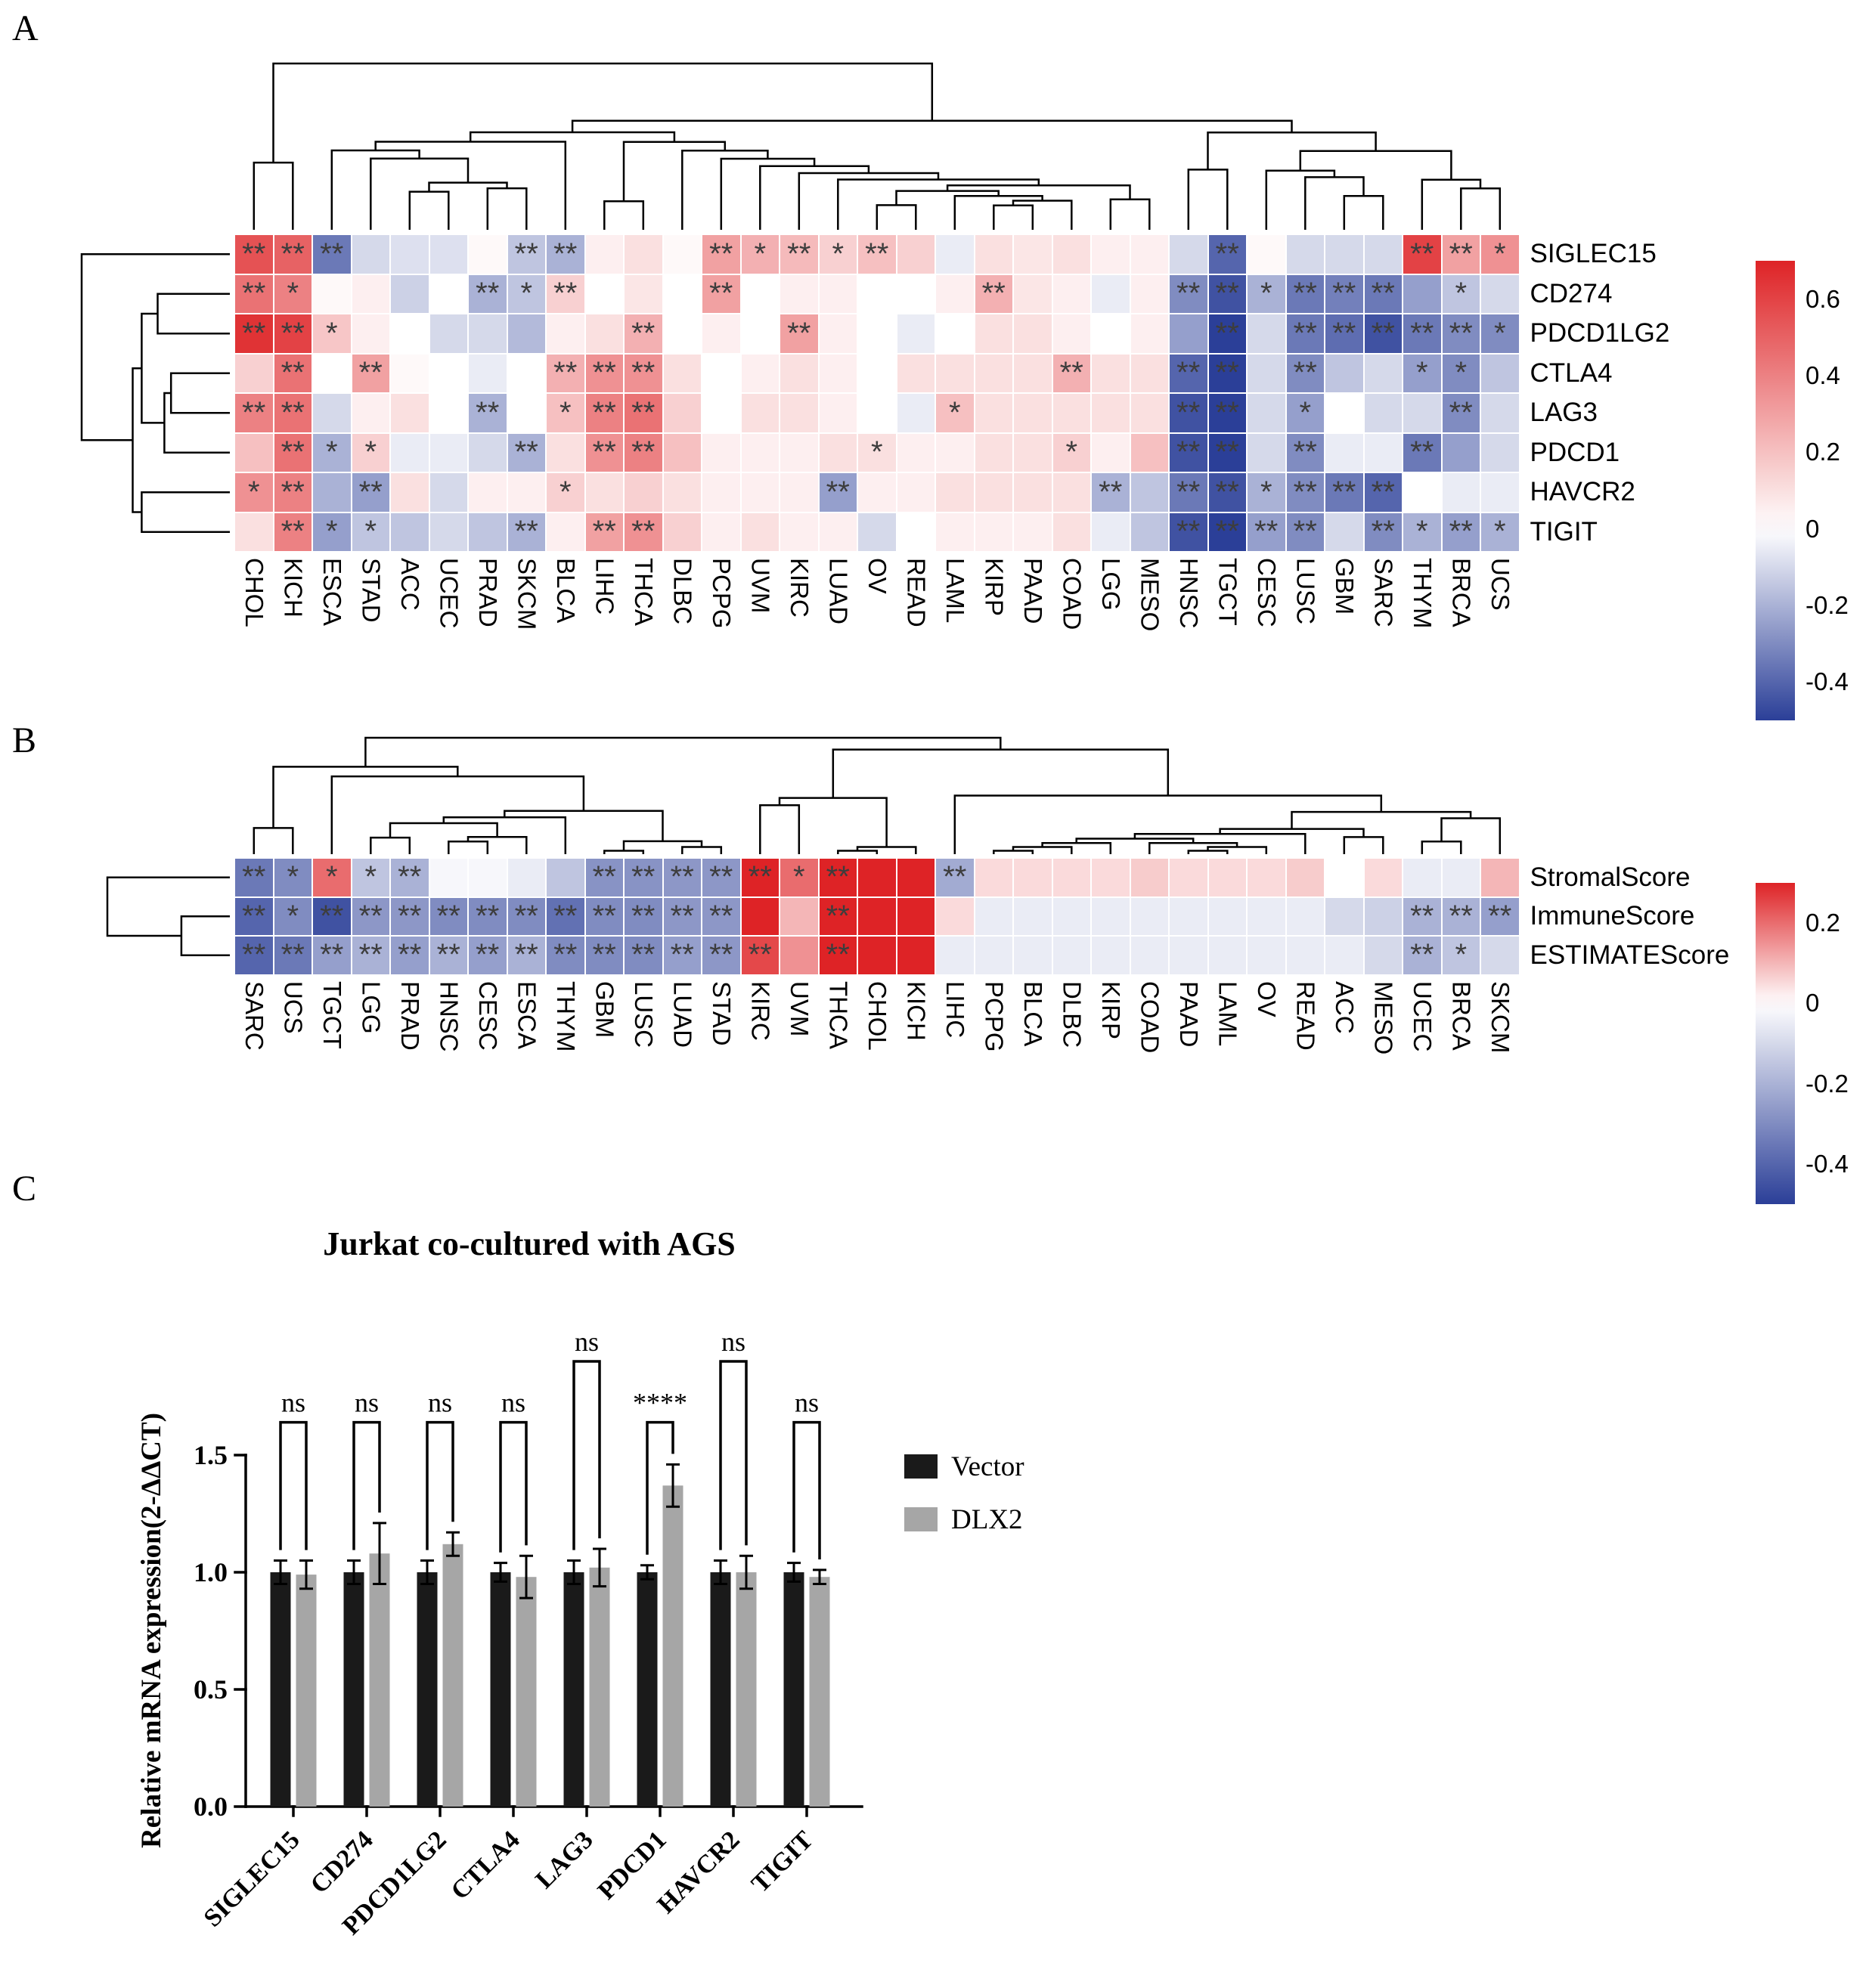 The width and height of the screenshot is (1866, 1988). What do you see at coordinates (1266, 877) in the screenshot?
I see `heatmap-cell-StromalScore-OV` at bounding box center [1266, 877].